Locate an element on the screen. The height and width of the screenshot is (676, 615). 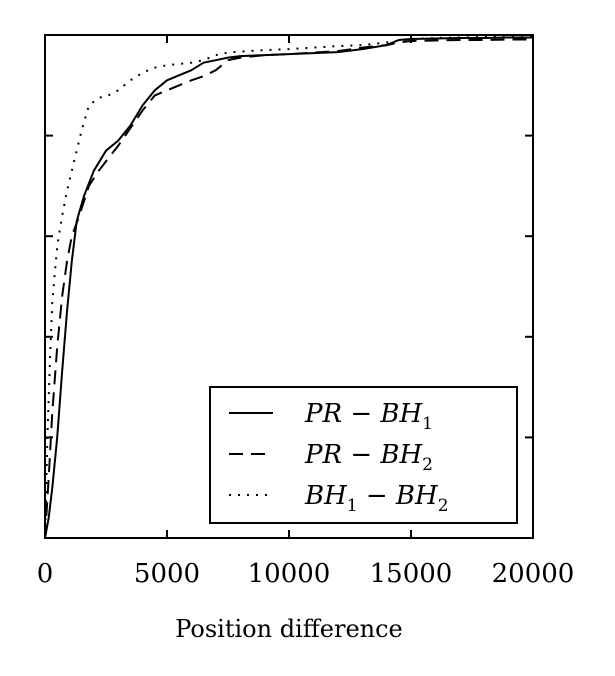
x-tick-label-2: 10000 is located at coordinates (289, 574).